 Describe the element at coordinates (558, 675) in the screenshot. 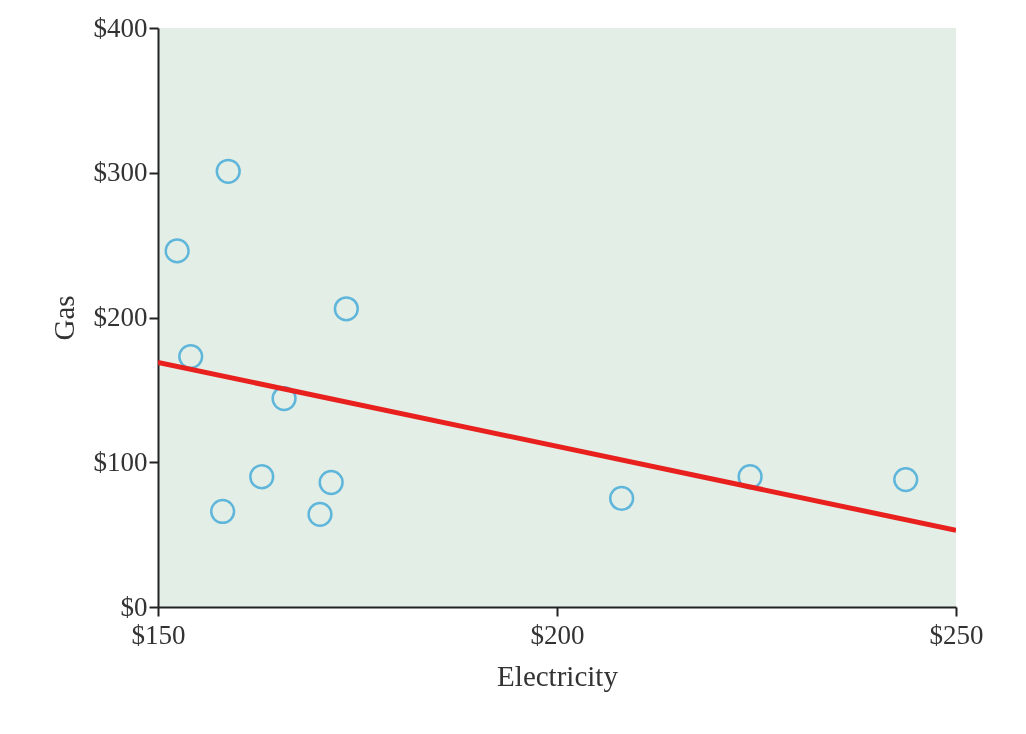

I see `x-axis-title: Electricity` at that location.